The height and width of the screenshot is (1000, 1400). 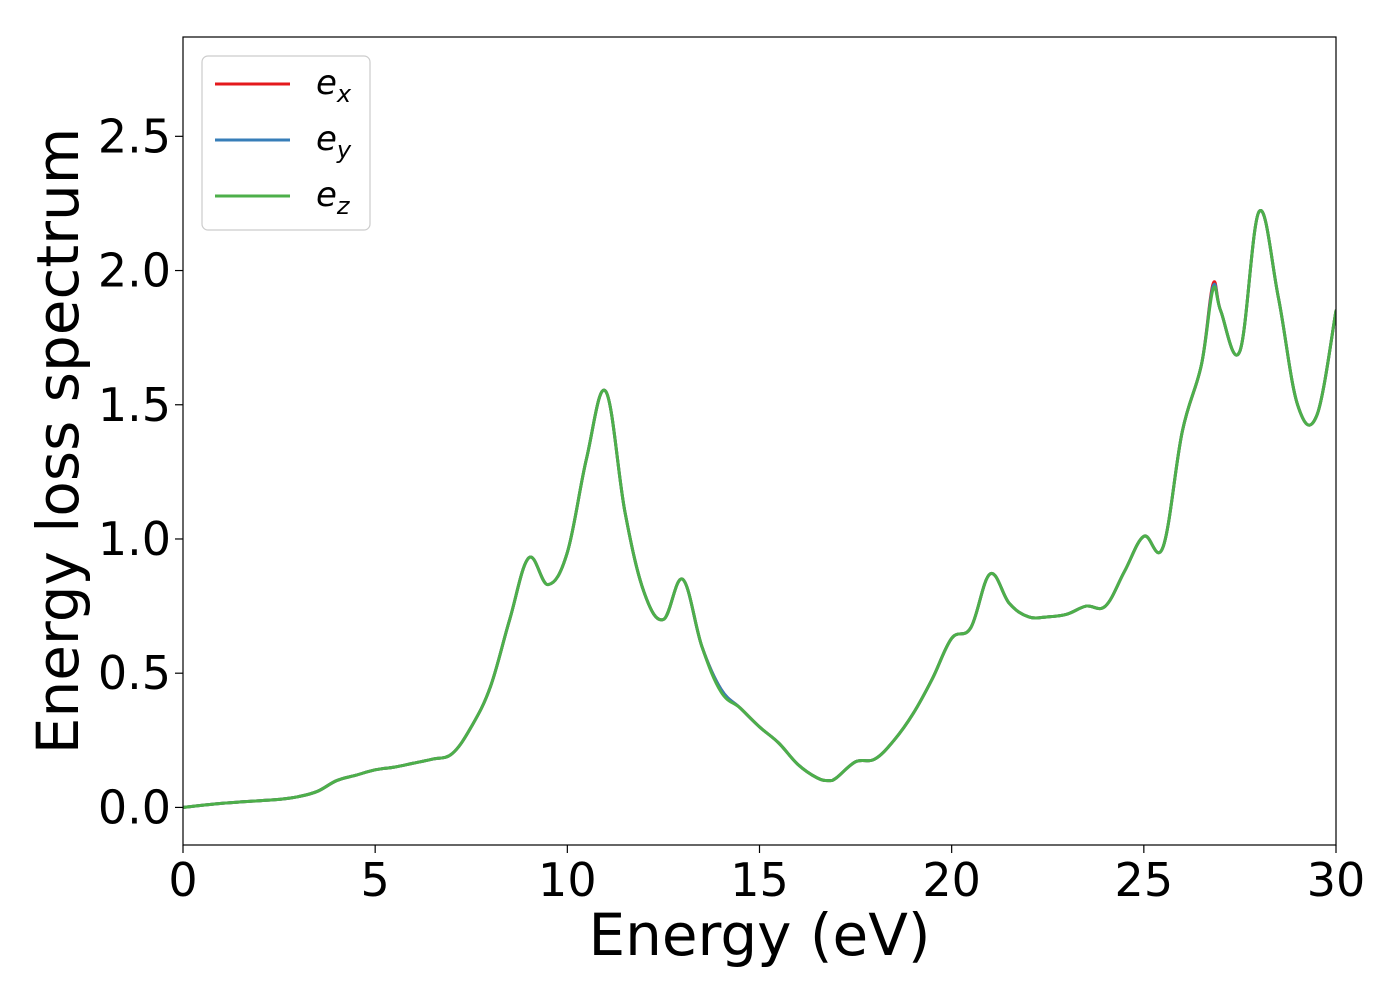 I want to click on x-tick-label: 5, so click(x=375, y=880).